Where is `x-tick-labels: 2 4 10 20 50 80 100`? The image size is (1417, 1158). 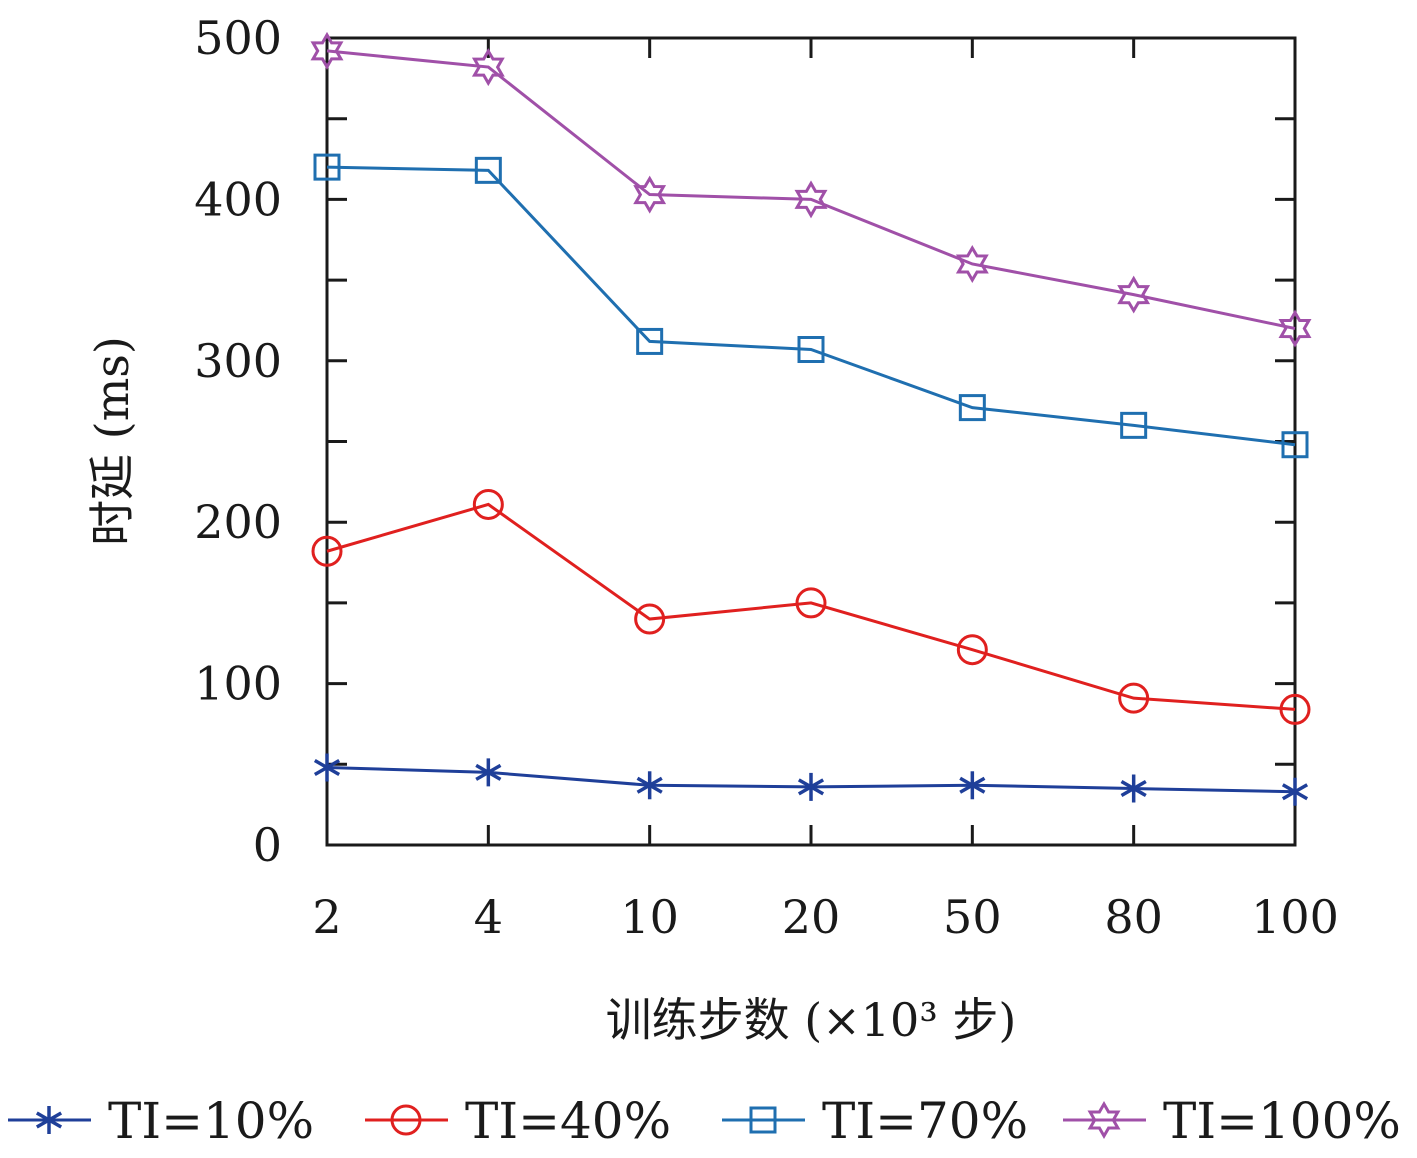
x-tick-labels: 2 4 10 20 50 80 100 is located at coordinates (825, 917).